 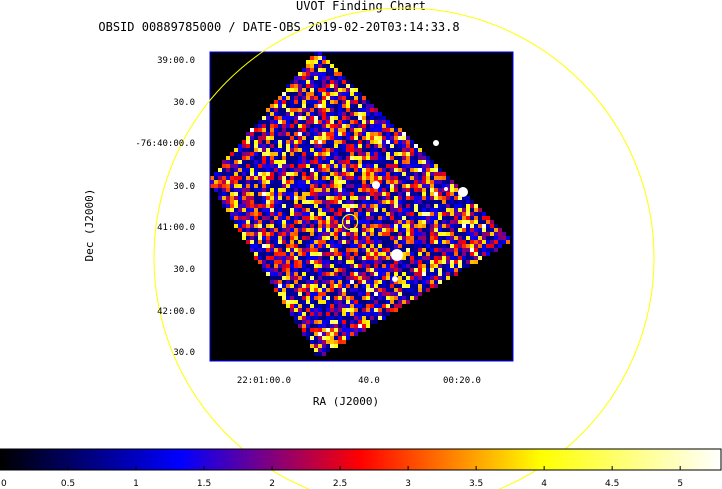 I want to click on colorbar-tick-label: 4.5, so click(x=612, y=484).